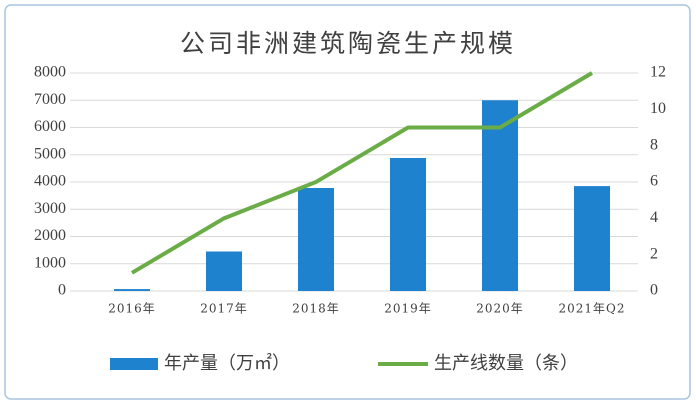 The height and width of the screenshot is (405, 696). What do you see at coordinates (658, 72) in the screenshot?
I see `y2-tick-label: 12` at bounding box center [658, 72].